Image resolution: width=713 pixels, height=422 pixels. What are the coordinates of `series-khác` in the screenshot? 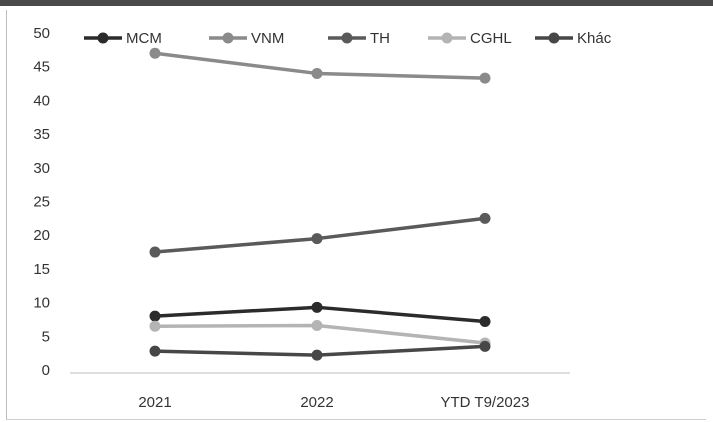 It's located at (320, 350).